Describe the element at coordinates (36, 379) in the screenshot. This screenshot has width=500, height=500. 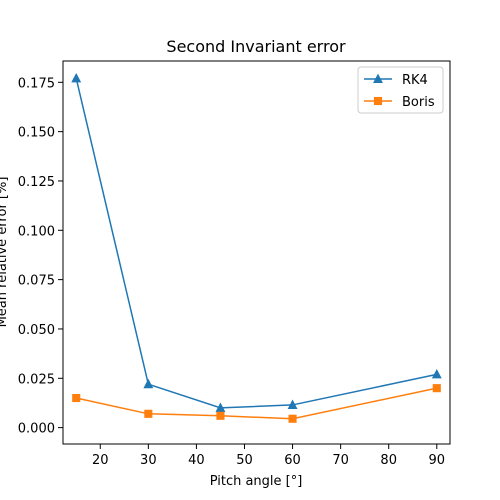
I see `y-tick-label: 0.025` at that location.